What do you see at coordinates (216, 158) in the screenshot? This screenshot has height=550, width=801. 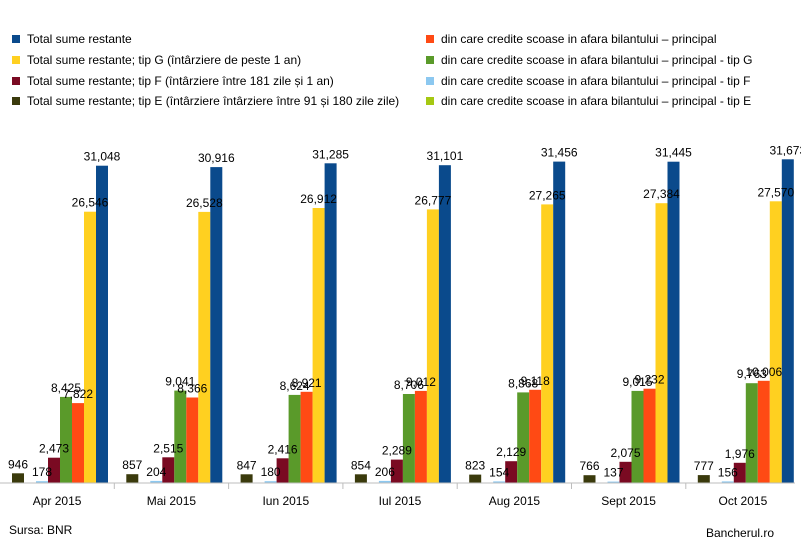 I see `data-label: 30,916` at bounding box center [216, 158].